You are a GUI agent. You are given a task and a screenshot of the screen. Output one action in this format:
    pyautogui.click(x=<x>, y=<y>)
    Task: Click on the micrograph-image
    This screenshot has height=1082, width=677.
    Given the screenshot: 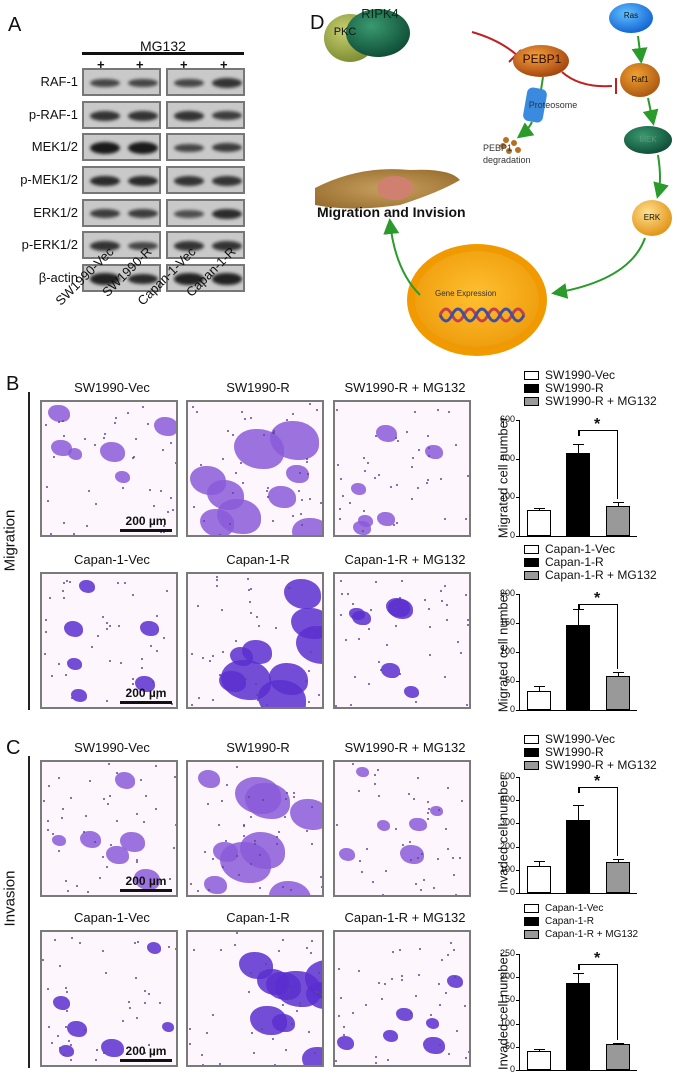 What is the action you would take?
    pyautogui.click(x=255, y=998)
    